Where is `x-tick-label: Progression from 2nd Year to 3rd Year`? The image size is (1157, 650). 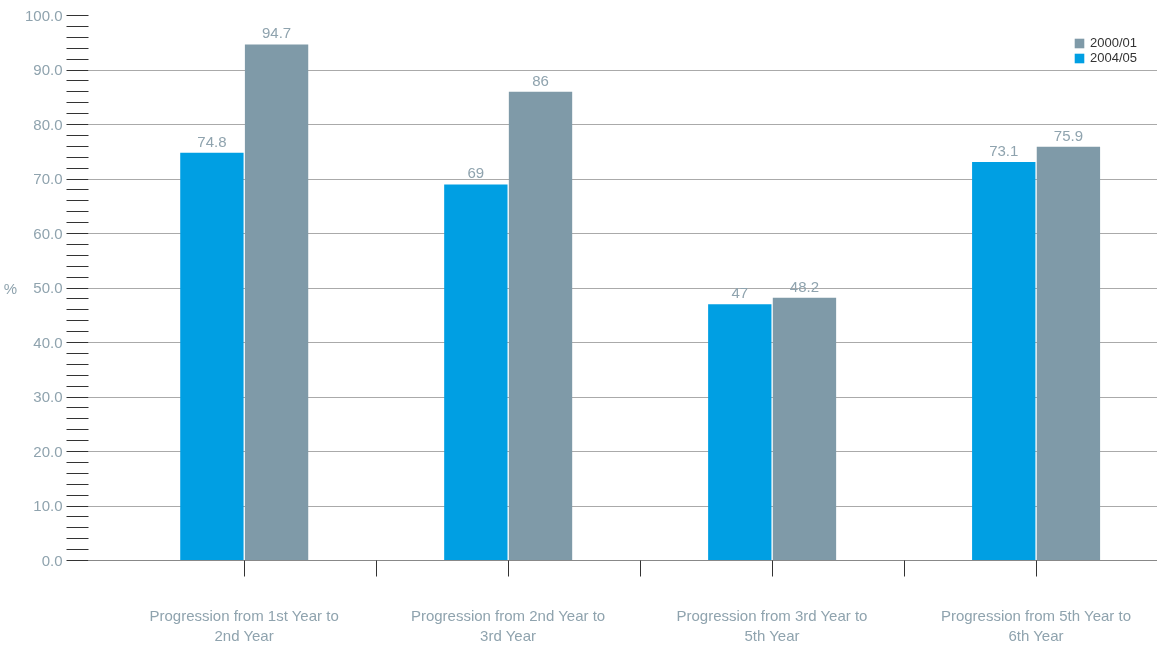
x-tick-label: Progression from 2nd Year to 3rd Year is located at coordinates (508, 625).